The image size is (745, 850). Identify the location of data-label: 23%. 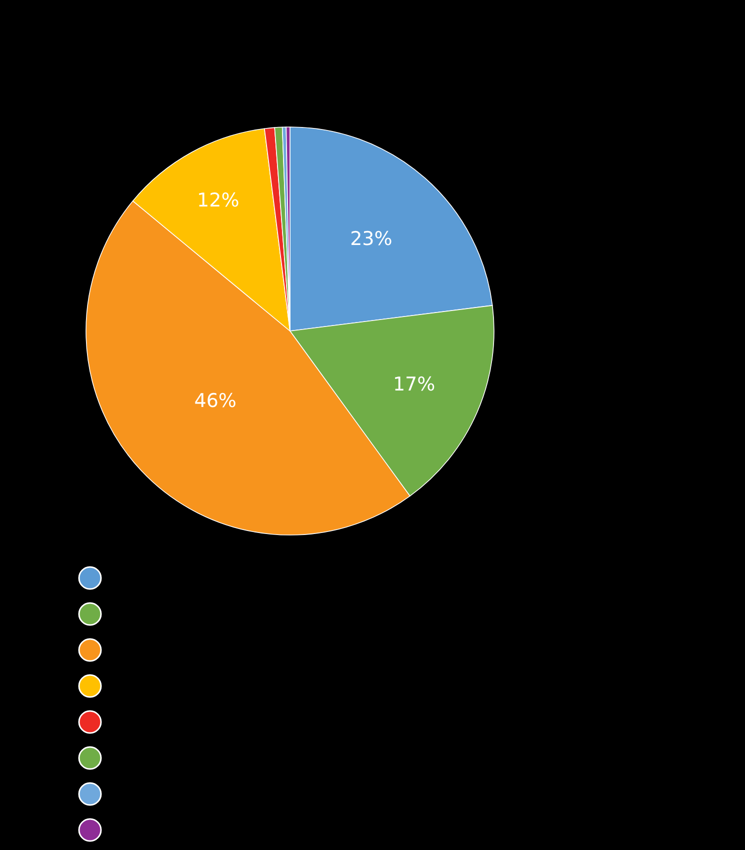
(371, 239).